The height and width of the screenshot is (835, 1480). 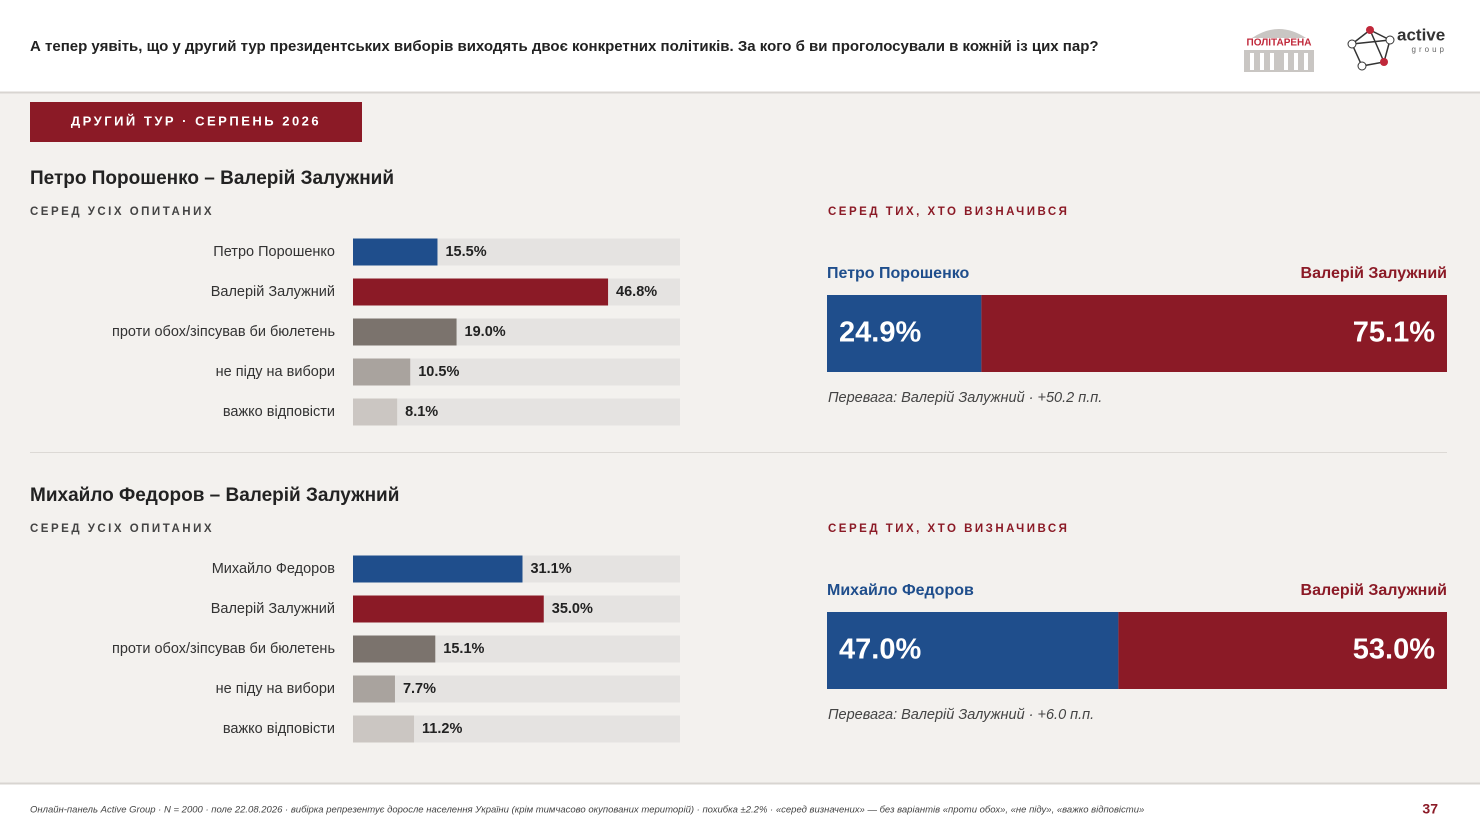 I want to click on value-label: 15.5%, so click(x=465, y=252).